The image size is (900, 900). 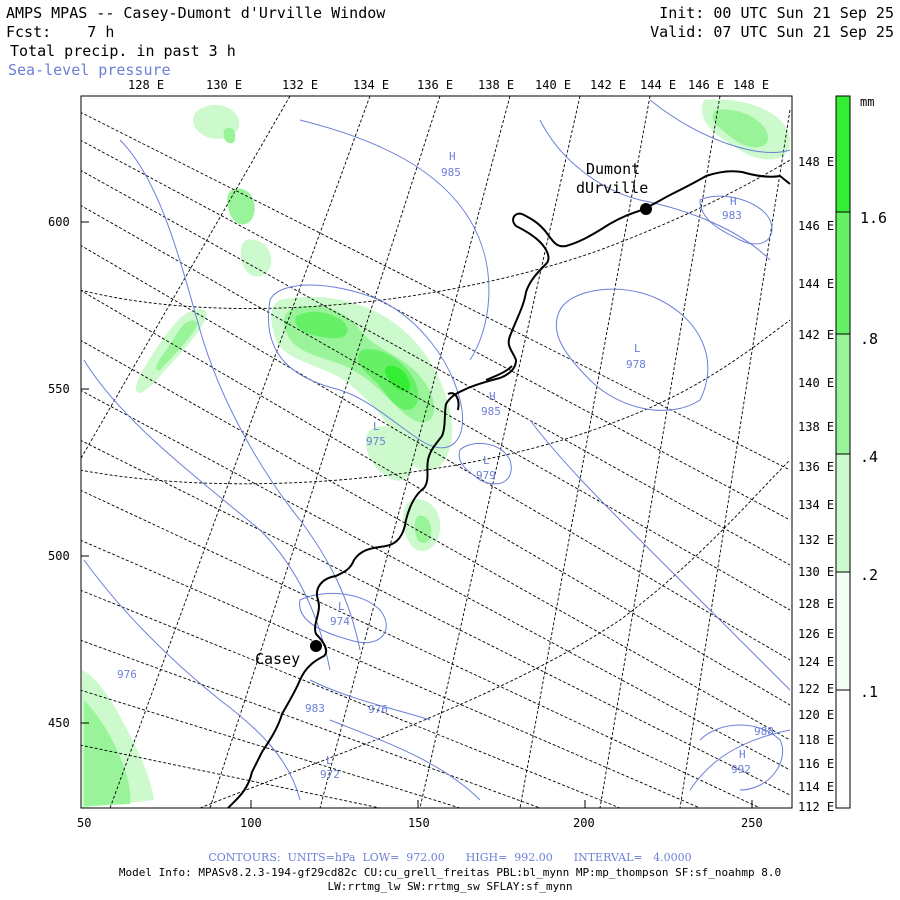 I want to click on top-lon-label: 148 E, so click(x=751, y=85).